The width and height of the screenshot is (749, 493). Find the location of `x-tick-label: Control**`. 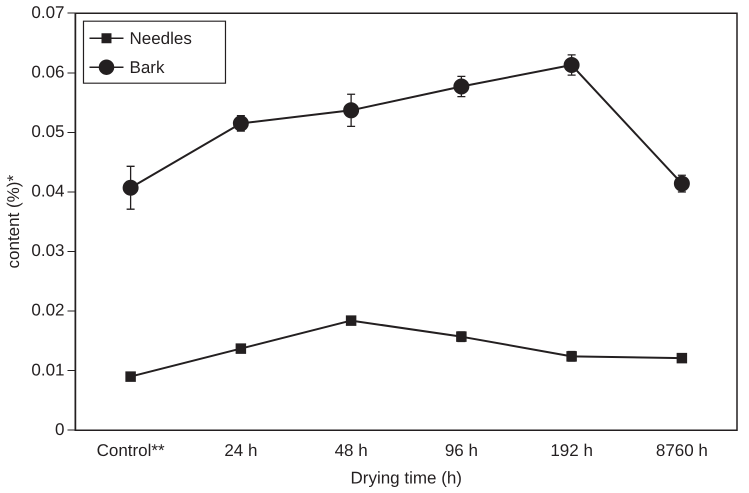

x-tick-label: Control** is located at coordinates (131, 450).